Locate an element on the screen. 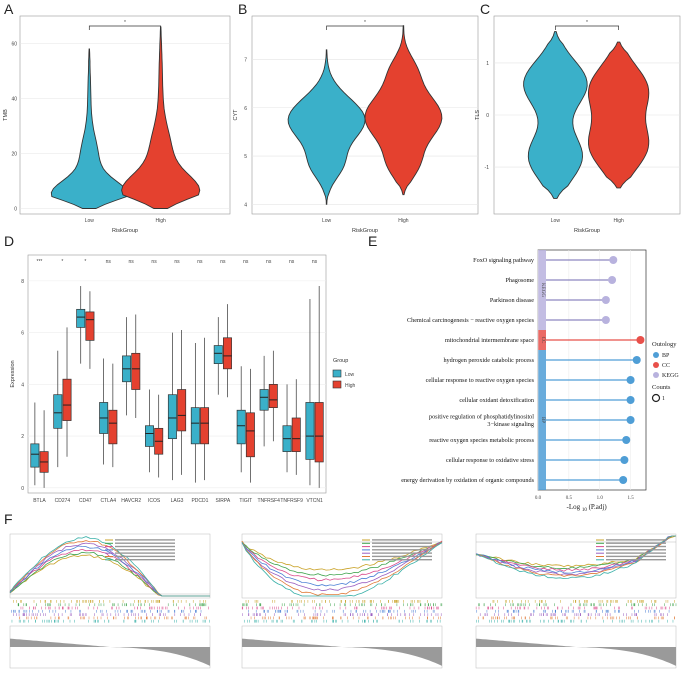 This screenshot has height=673, width=685. x-tick-label: 0.0 is located at coordinates (538, 498).